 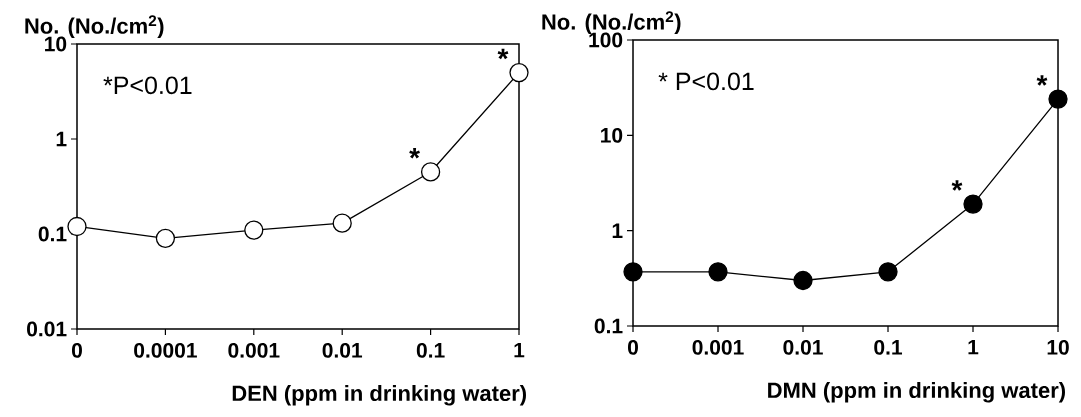 What do you see at coordinates (147, 85) in the screenshot?
I see `annotation: *P<0.01` at bounding box center [147, 85].